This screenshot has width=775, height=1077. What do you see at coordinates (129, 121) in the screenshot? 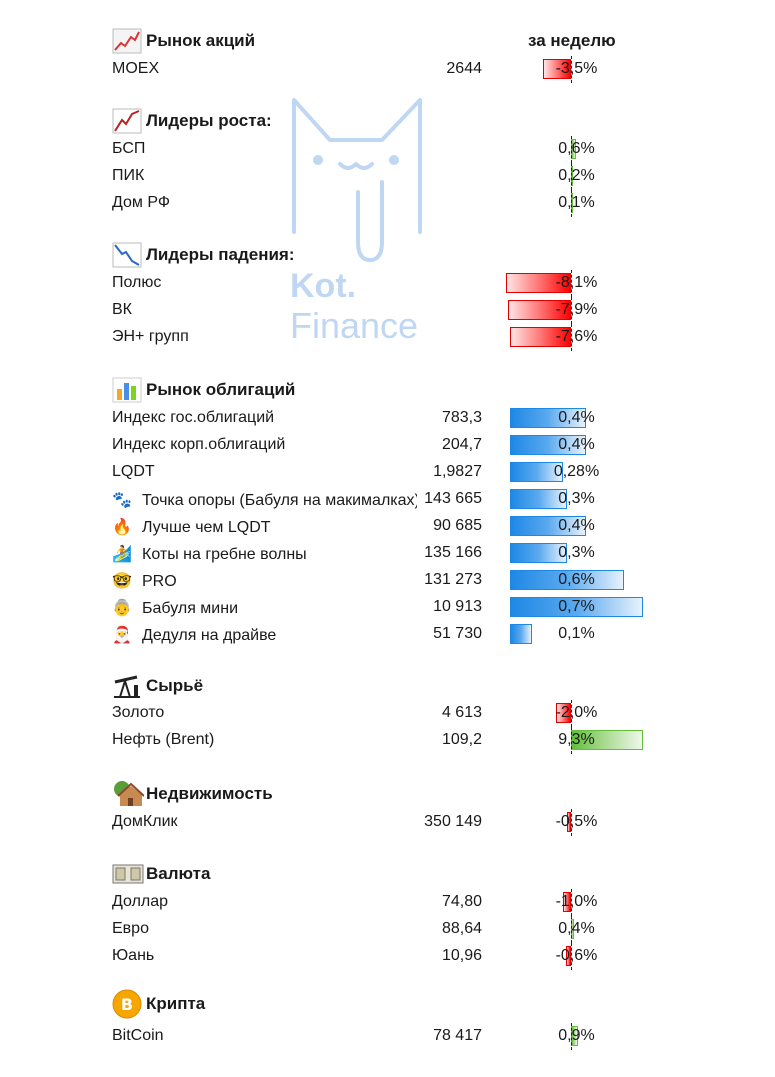
I see `trend-up-icon` at bounding box center [129, 121].